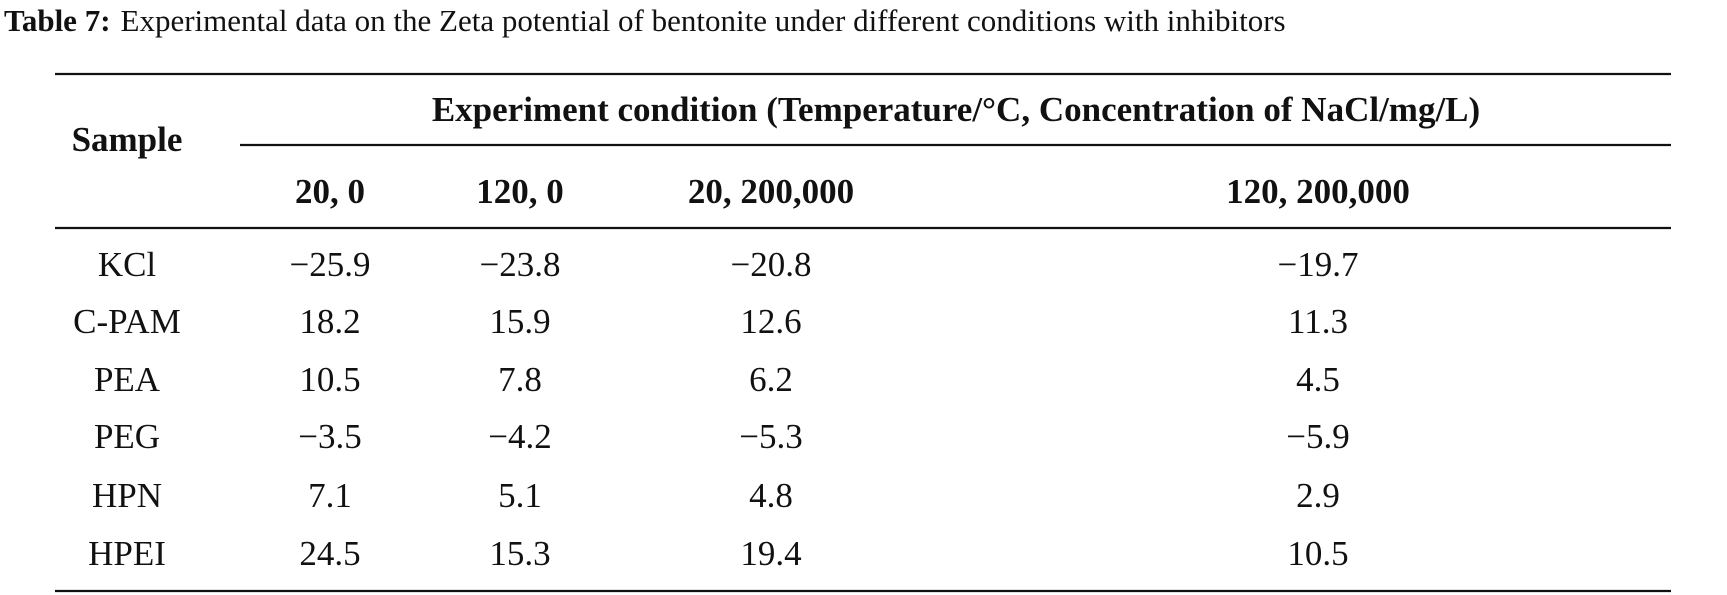  Describe the element at coordinates (771, 264) in the screenshot. I see `cell: −20.8` at that location.